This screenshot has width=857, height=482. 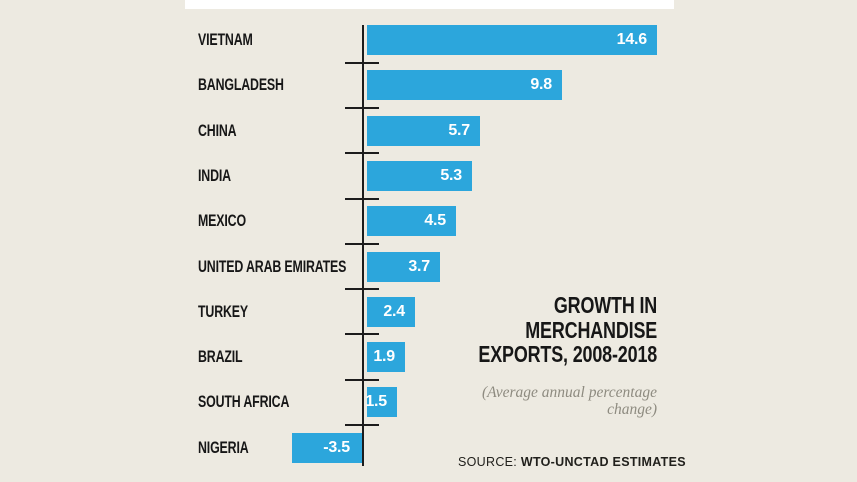 I want to click on bar: -3.5, so click(x=327, y=448).